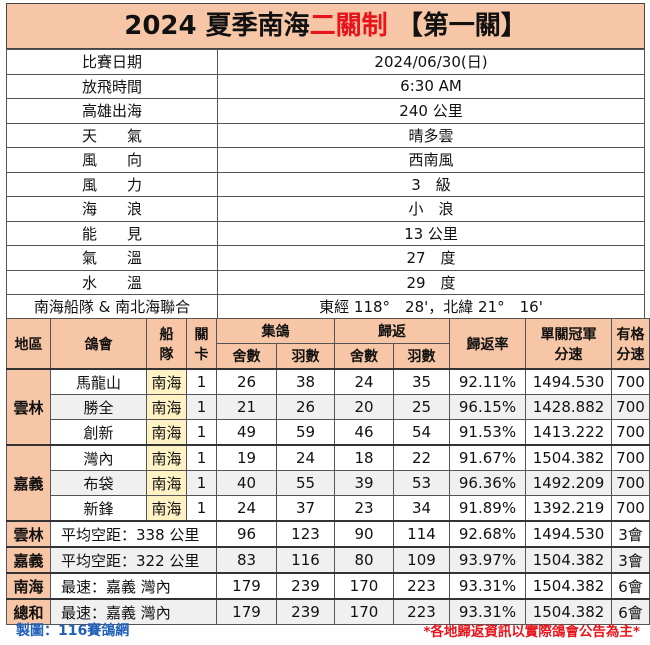  I want to click on table-row: 嘉義 灣內 南海 1 19 24 18 22 91.67% 1504.382 700, so click(328, 483).